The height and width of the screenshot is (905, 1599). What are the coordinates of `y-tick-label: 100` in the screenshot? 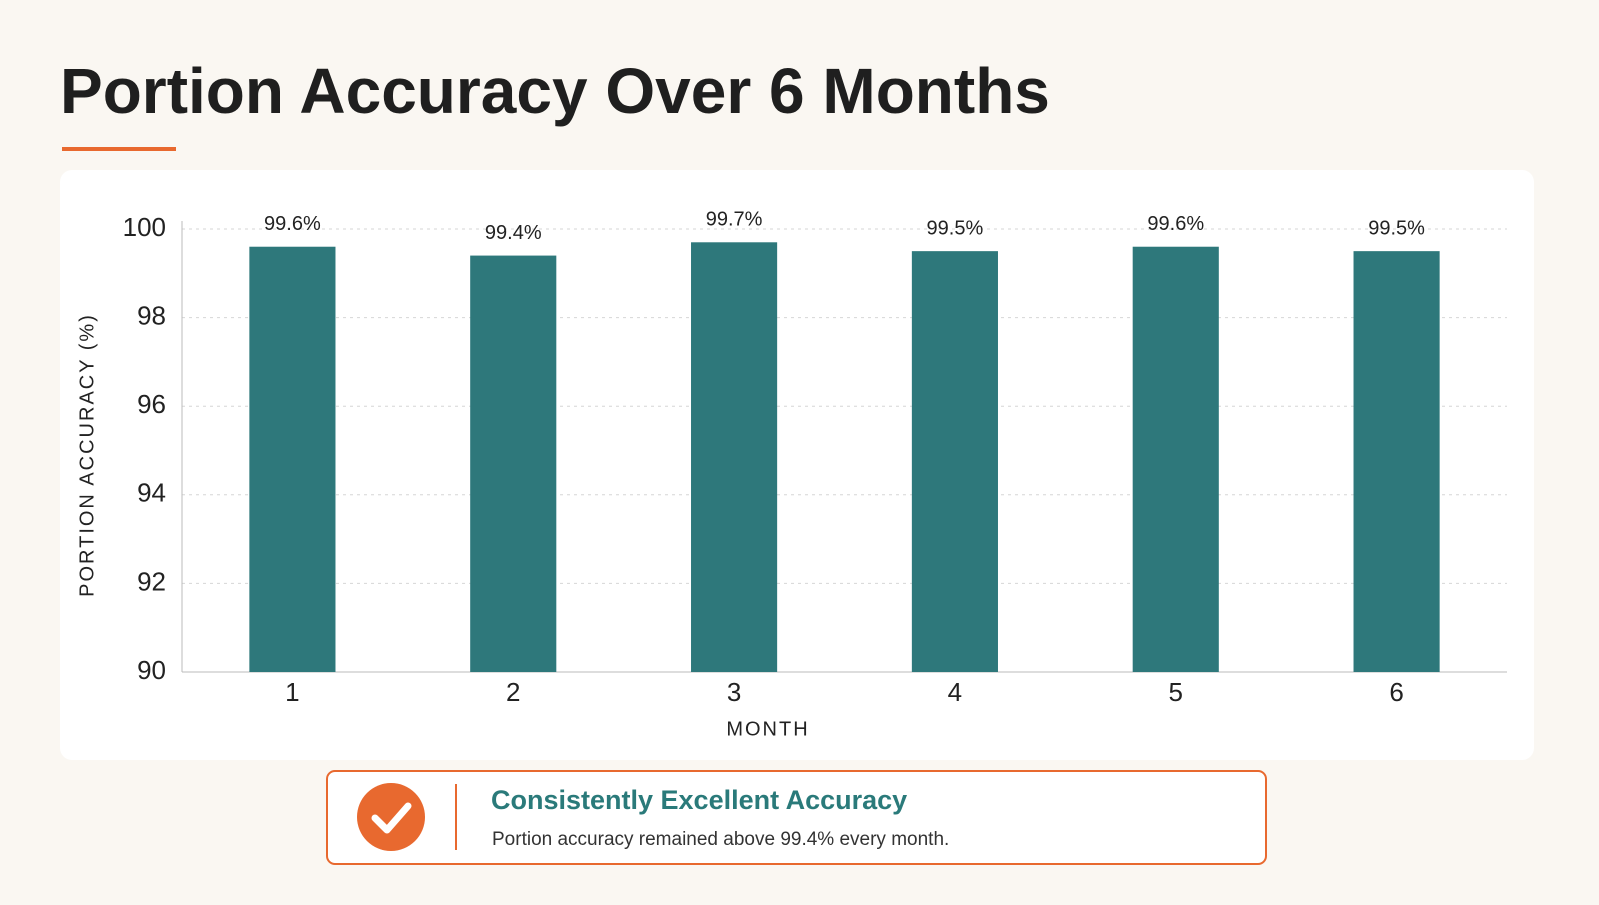 It's located at (144, 227).